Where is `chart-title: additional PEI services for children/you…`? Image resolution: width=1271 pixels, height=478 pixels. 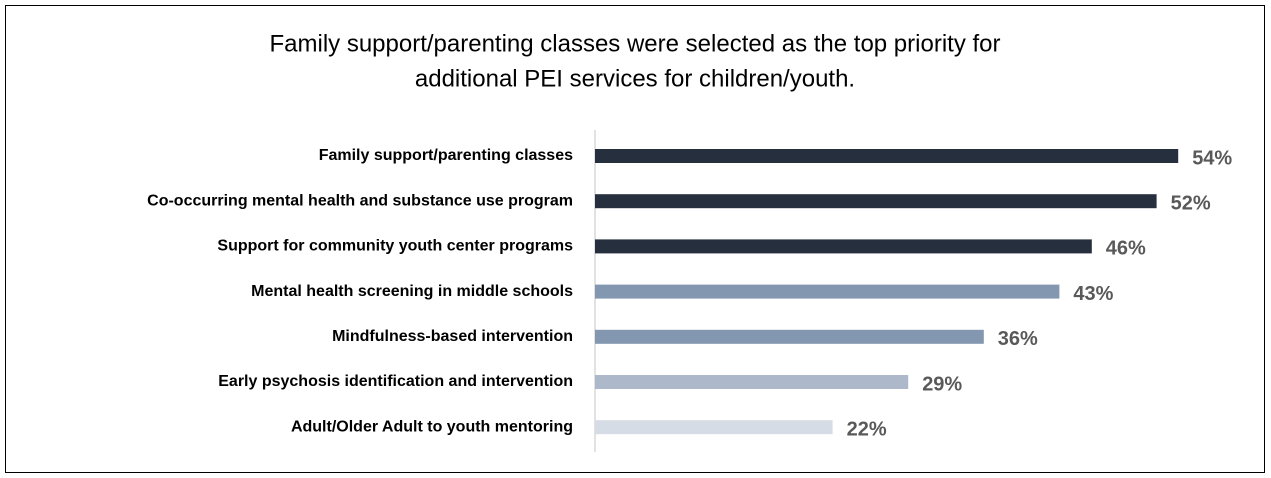
chart-title: additional PEI services for children/you… is located at coordinates (635, 78).